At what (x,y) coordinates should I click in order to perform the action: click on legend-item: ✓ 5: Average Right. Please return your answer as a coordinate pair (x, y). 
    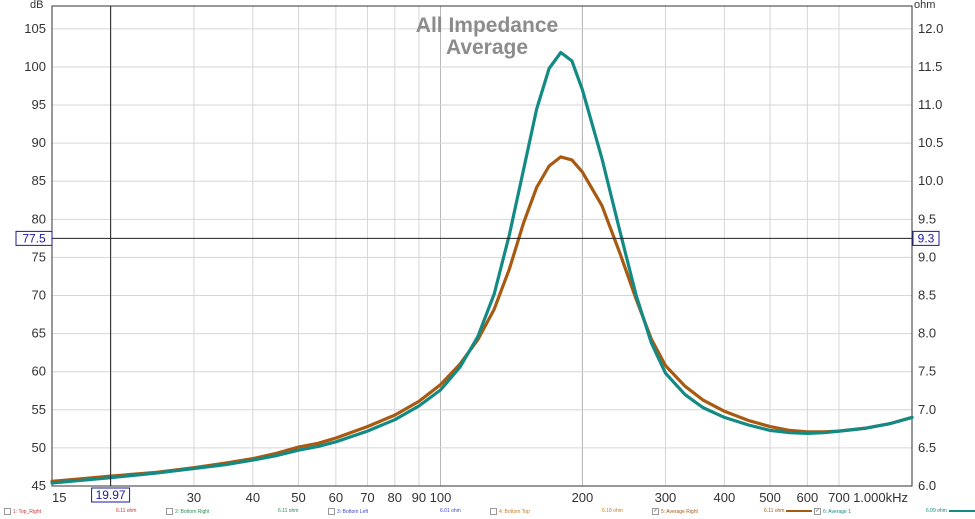
    Looking at the image, I should click on (675, 511).